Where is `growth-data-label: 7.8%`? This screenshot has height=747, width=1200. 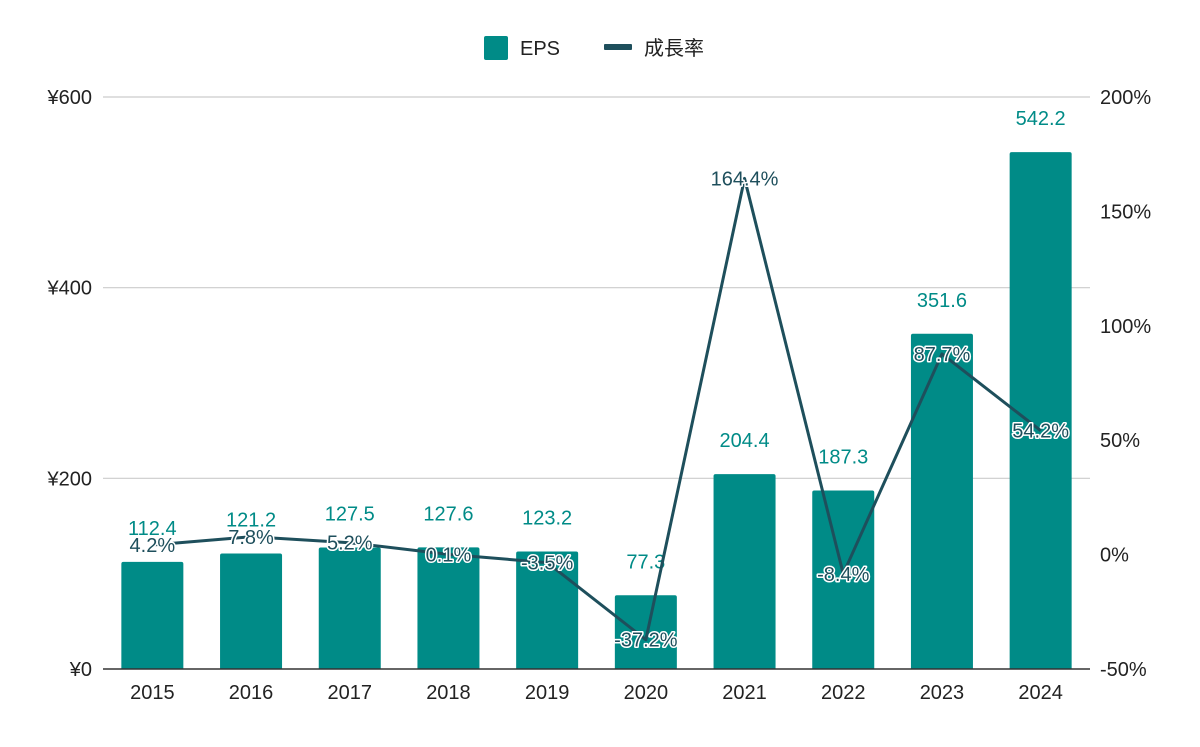
growth-data-label: 7.8% is located at coordinates (251, 538).